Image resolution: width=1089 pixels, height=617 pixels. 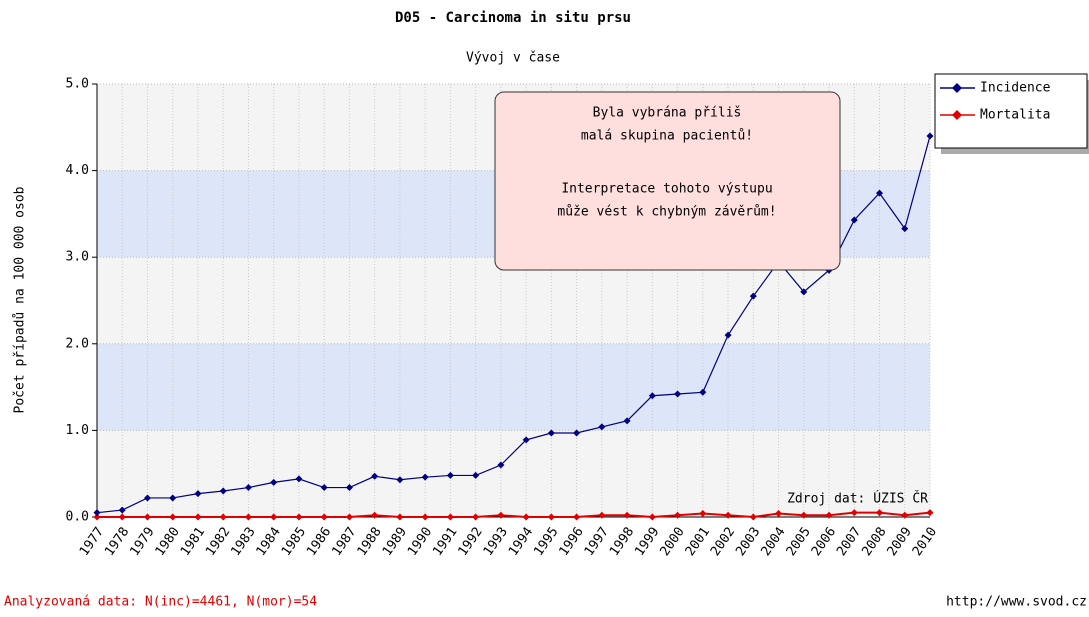 I want to click on x-tick-label: 1982, so click(x=218, y=542).